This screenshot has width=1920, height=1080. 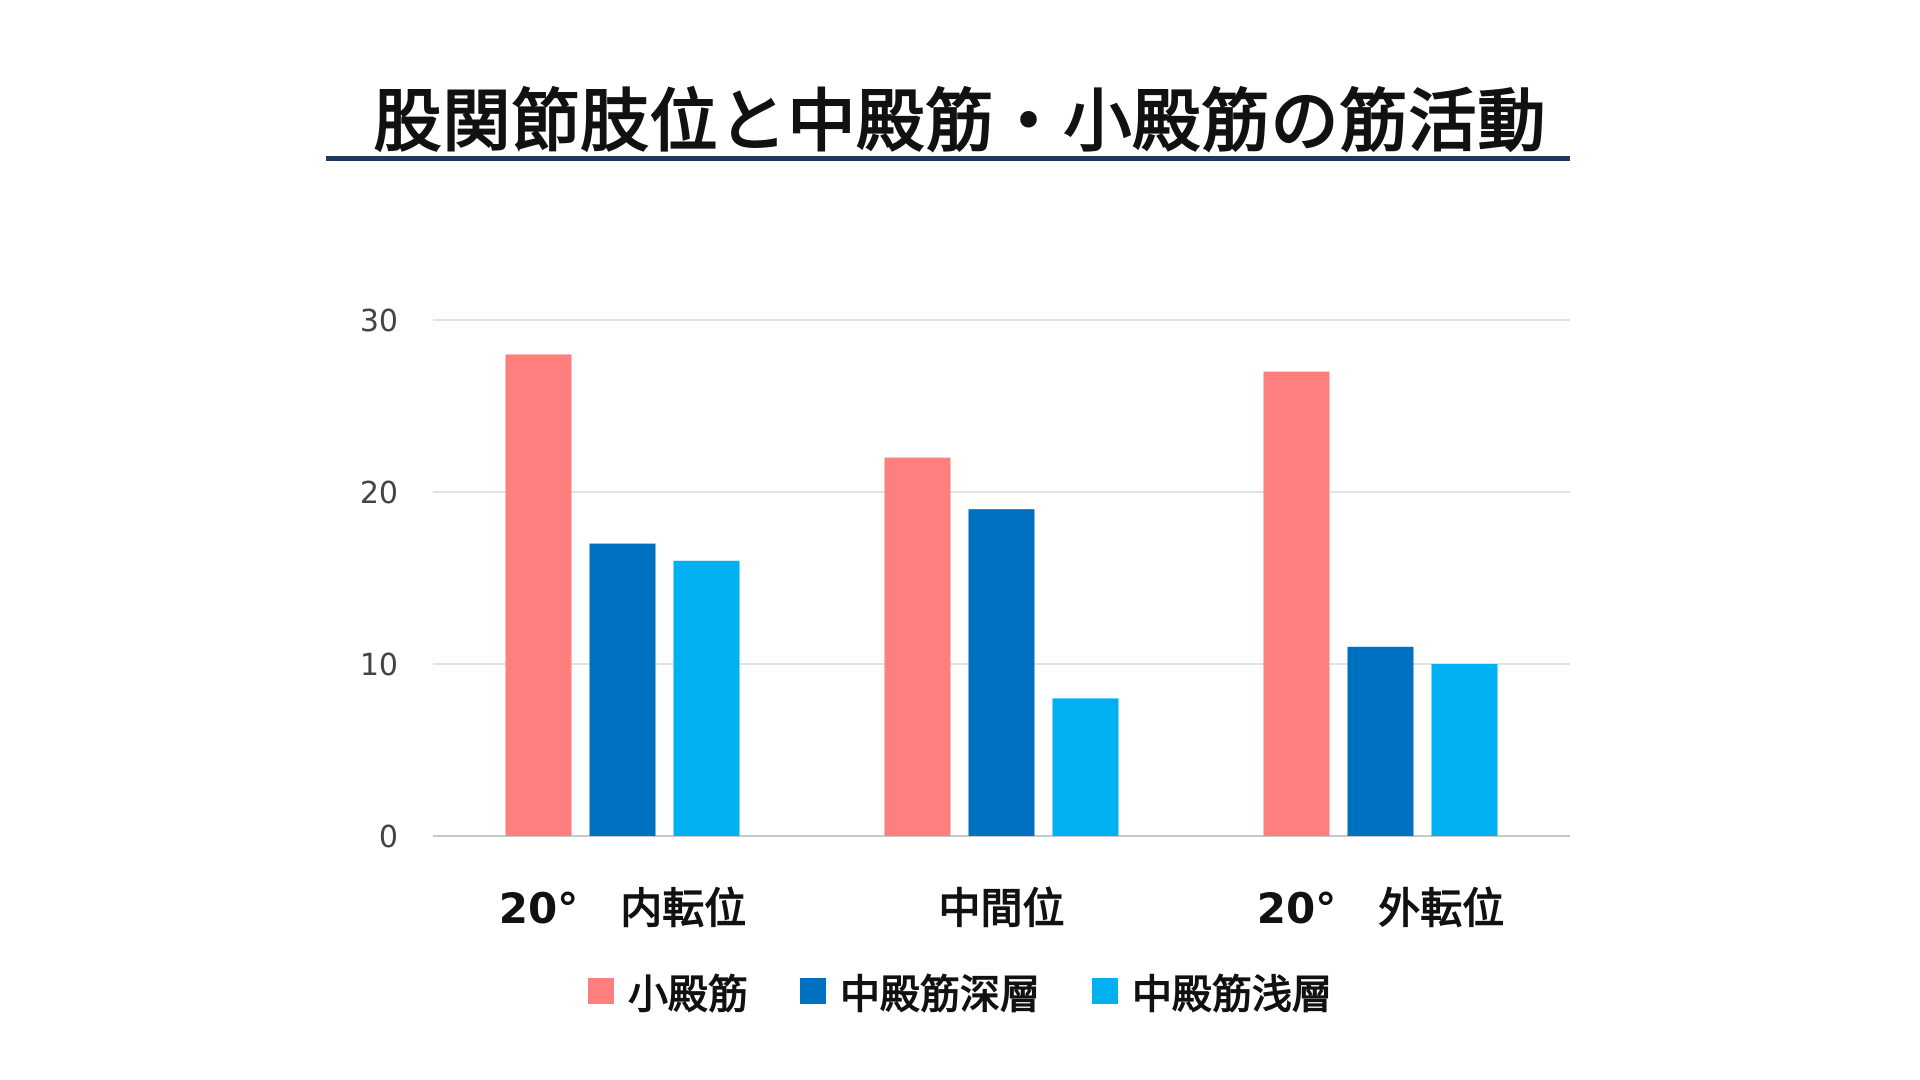 What do you see at coordinates (940, 995) in the screenshot?
I see `legend-label: 中殿筋深層` at bounding box center [940, 995].